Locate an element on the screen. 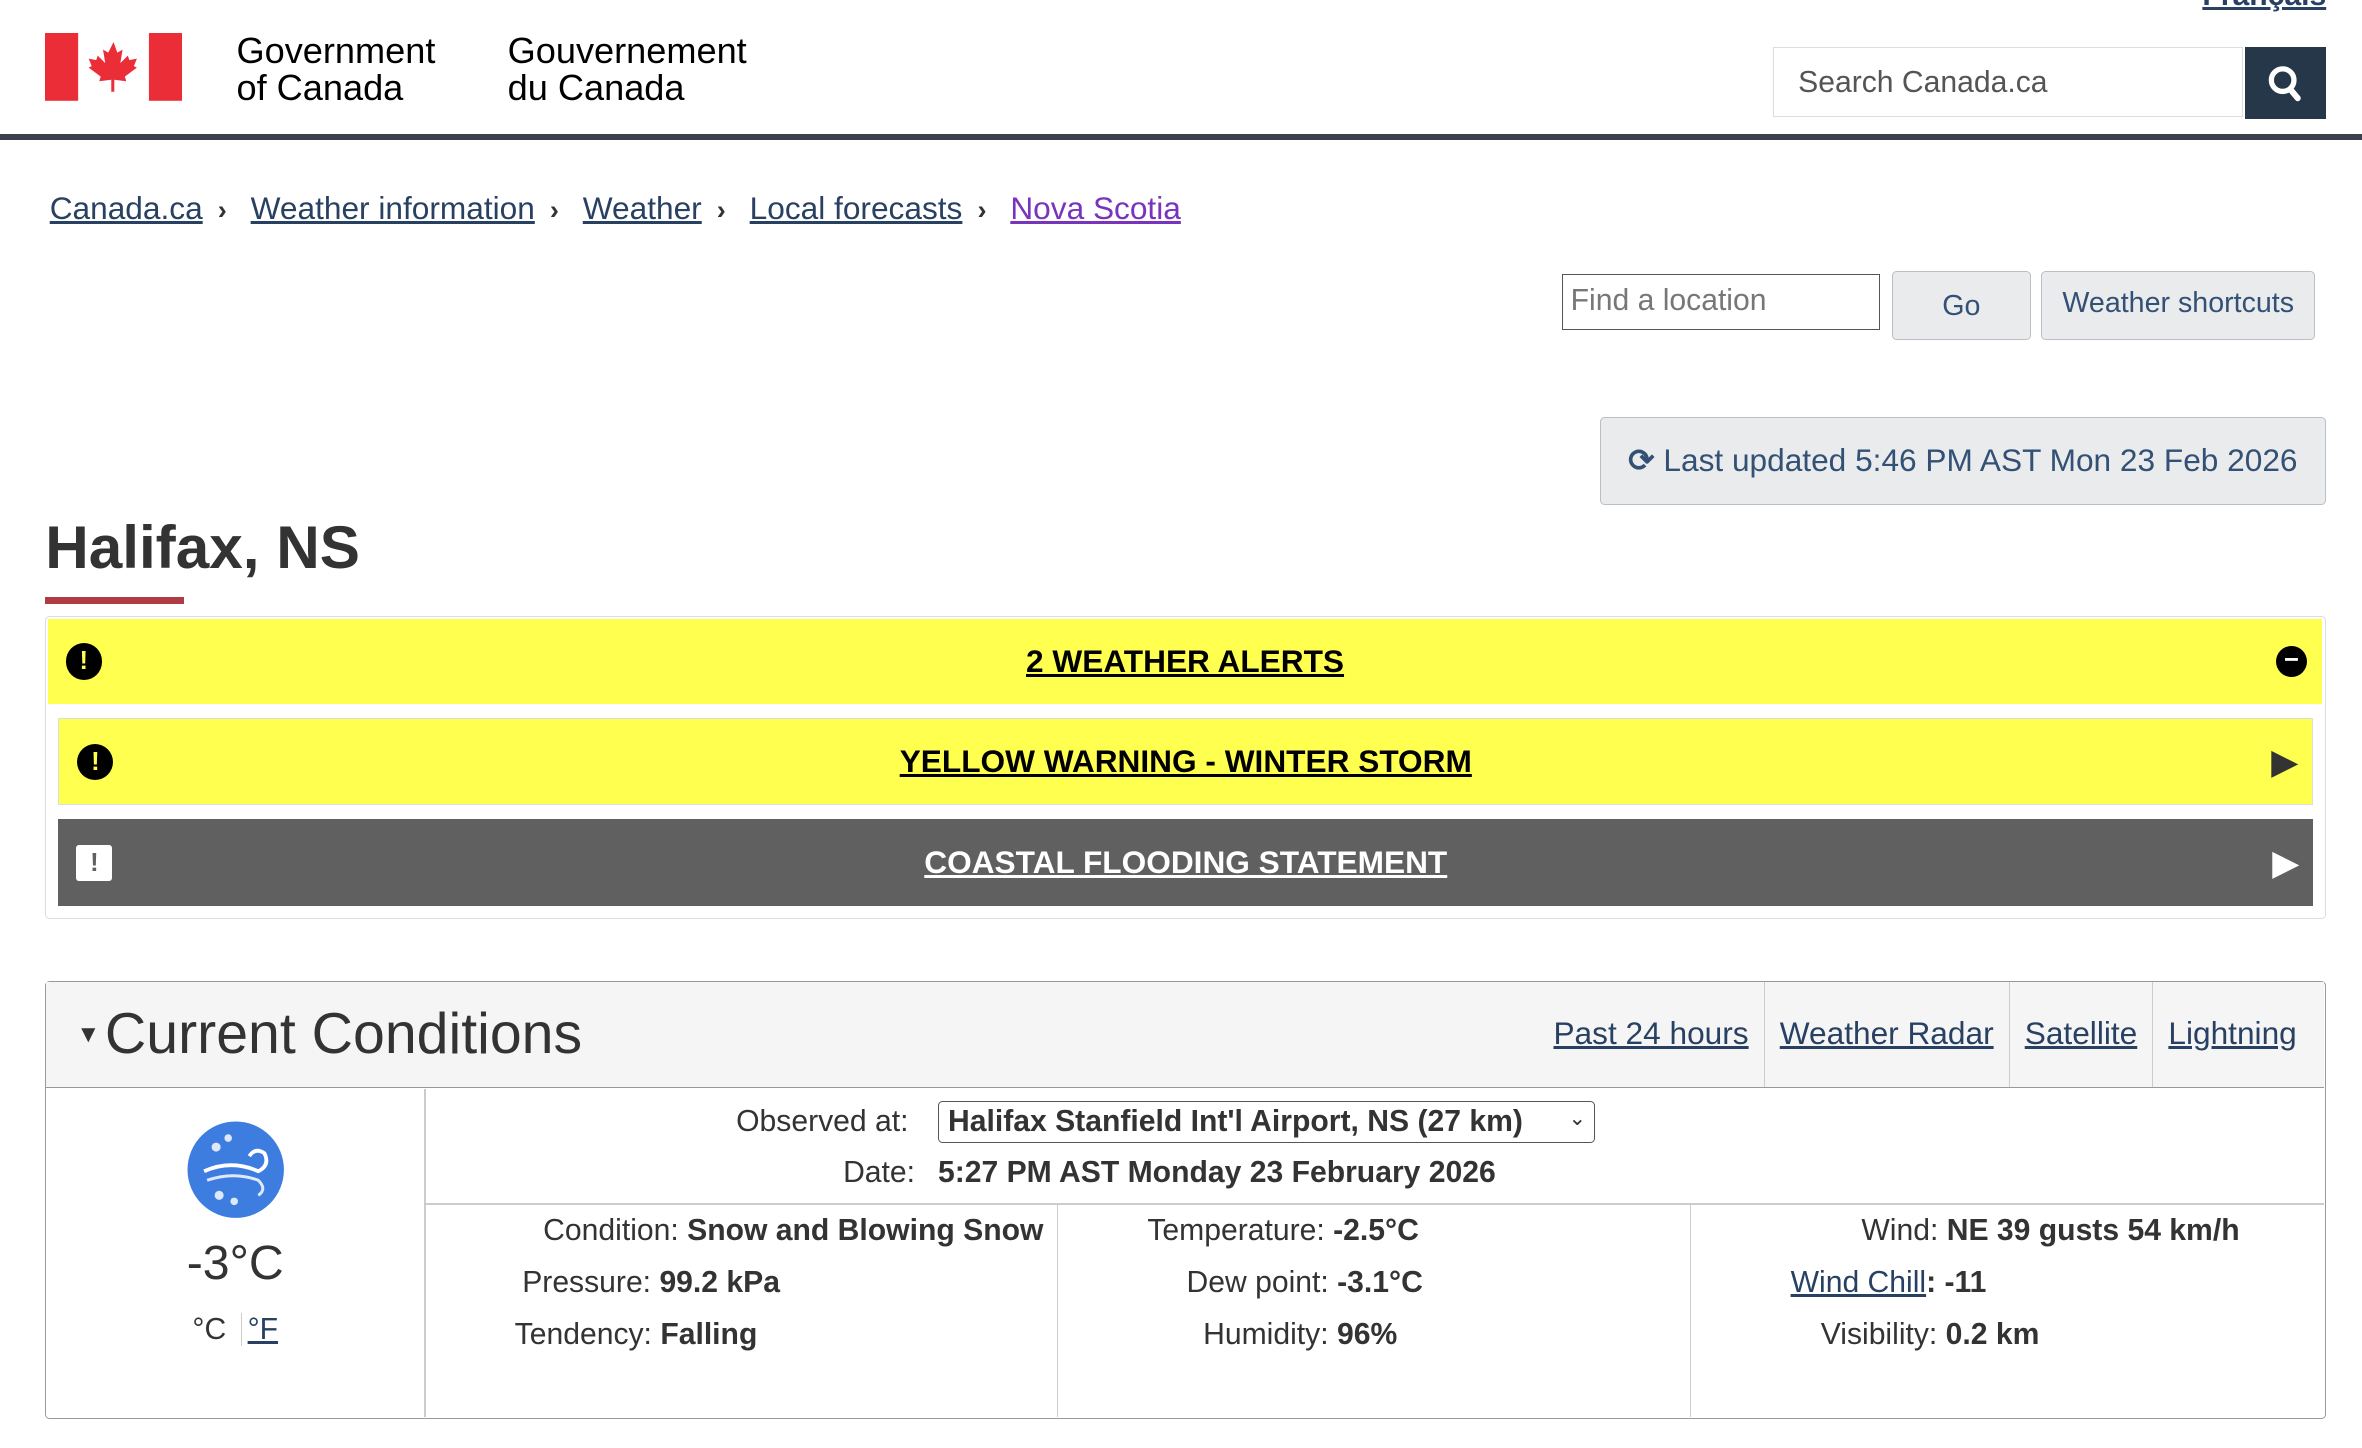 The image size is (2362, 1448). title-underline is located at coordinates (114, 600).